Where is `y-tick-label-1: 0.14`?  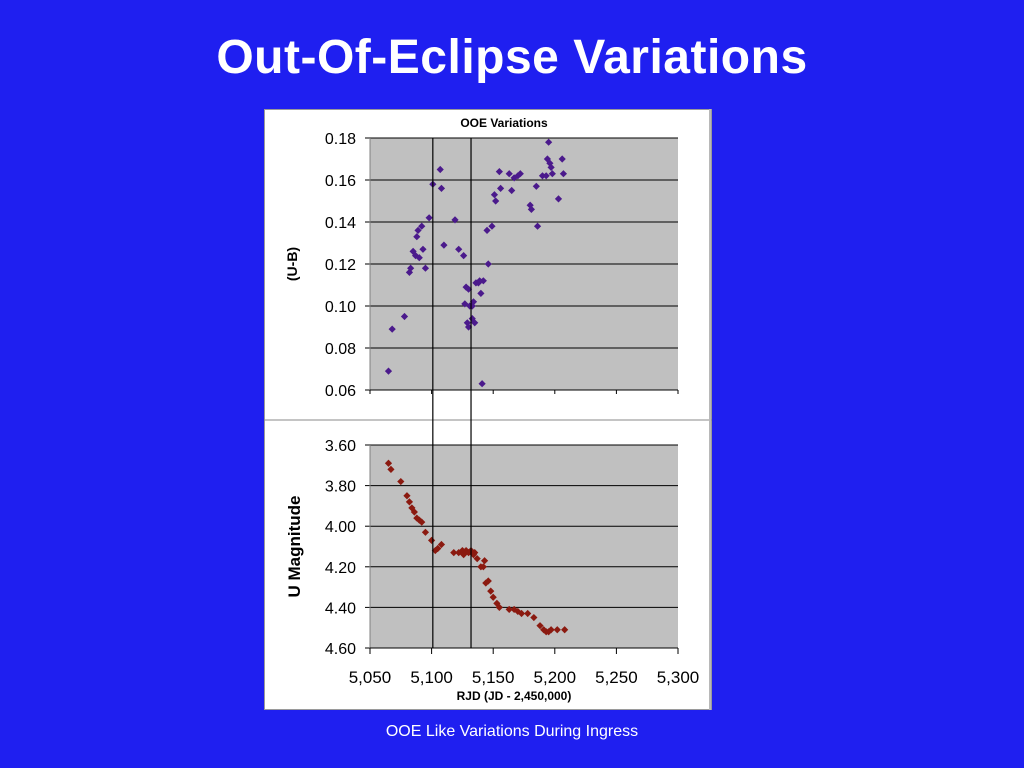 y-tick-label-1: 0.14 is located at coordinates (340, 223).